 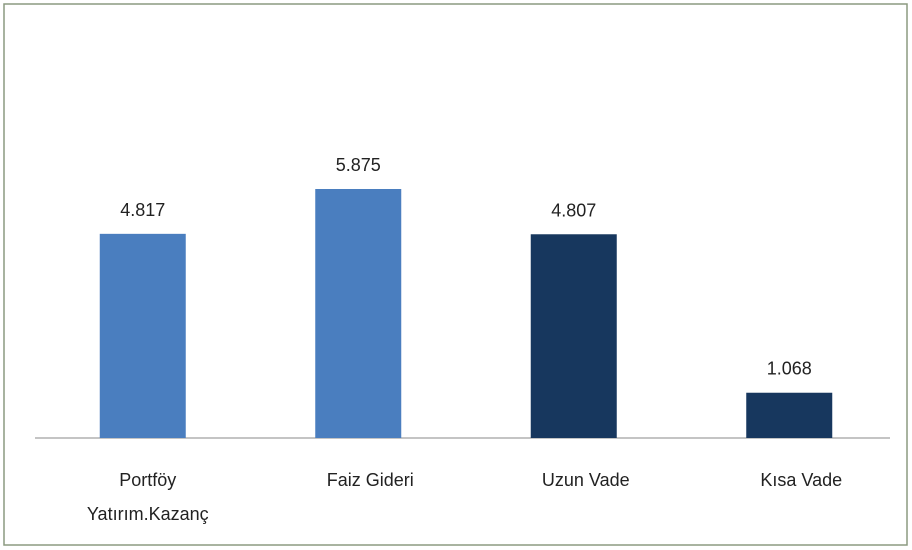 What do you see at coordinates (585, 480) in the screenshot?
I see `x-tick-label: Uzun Vade` at bounding box center [585, 480].